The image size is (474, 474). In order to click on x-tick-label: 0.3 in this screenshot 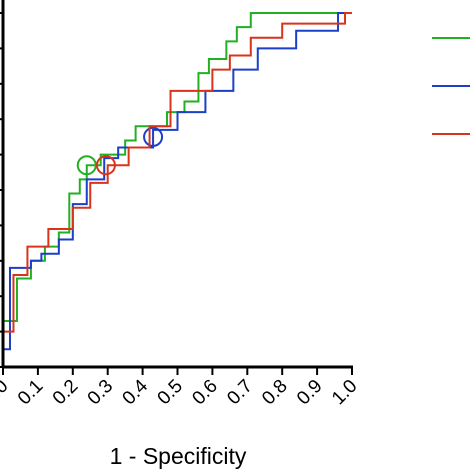, I will do `click(101, 393)`.